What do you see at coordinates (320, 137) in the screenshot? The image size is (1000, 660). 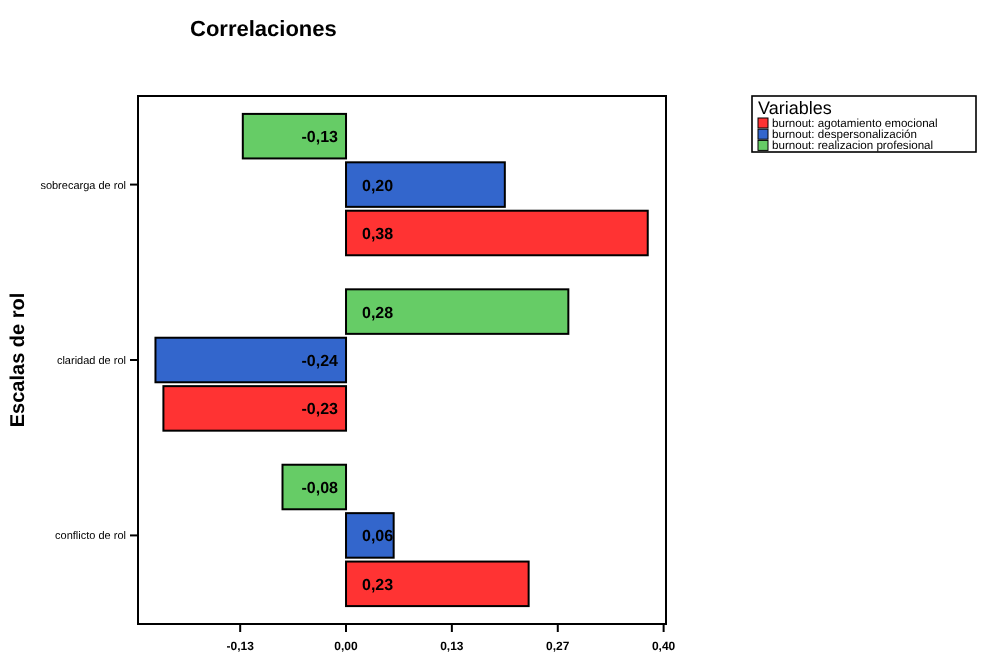 I see `data-label: -0,13` at bounding box center [320, 137].